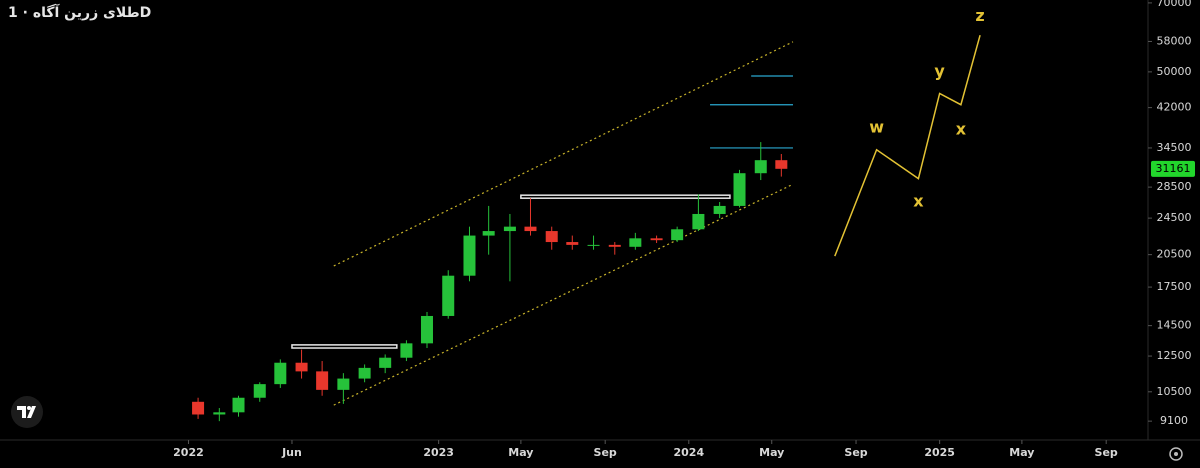  I want to click on wave-label: z, so click(979, 15).